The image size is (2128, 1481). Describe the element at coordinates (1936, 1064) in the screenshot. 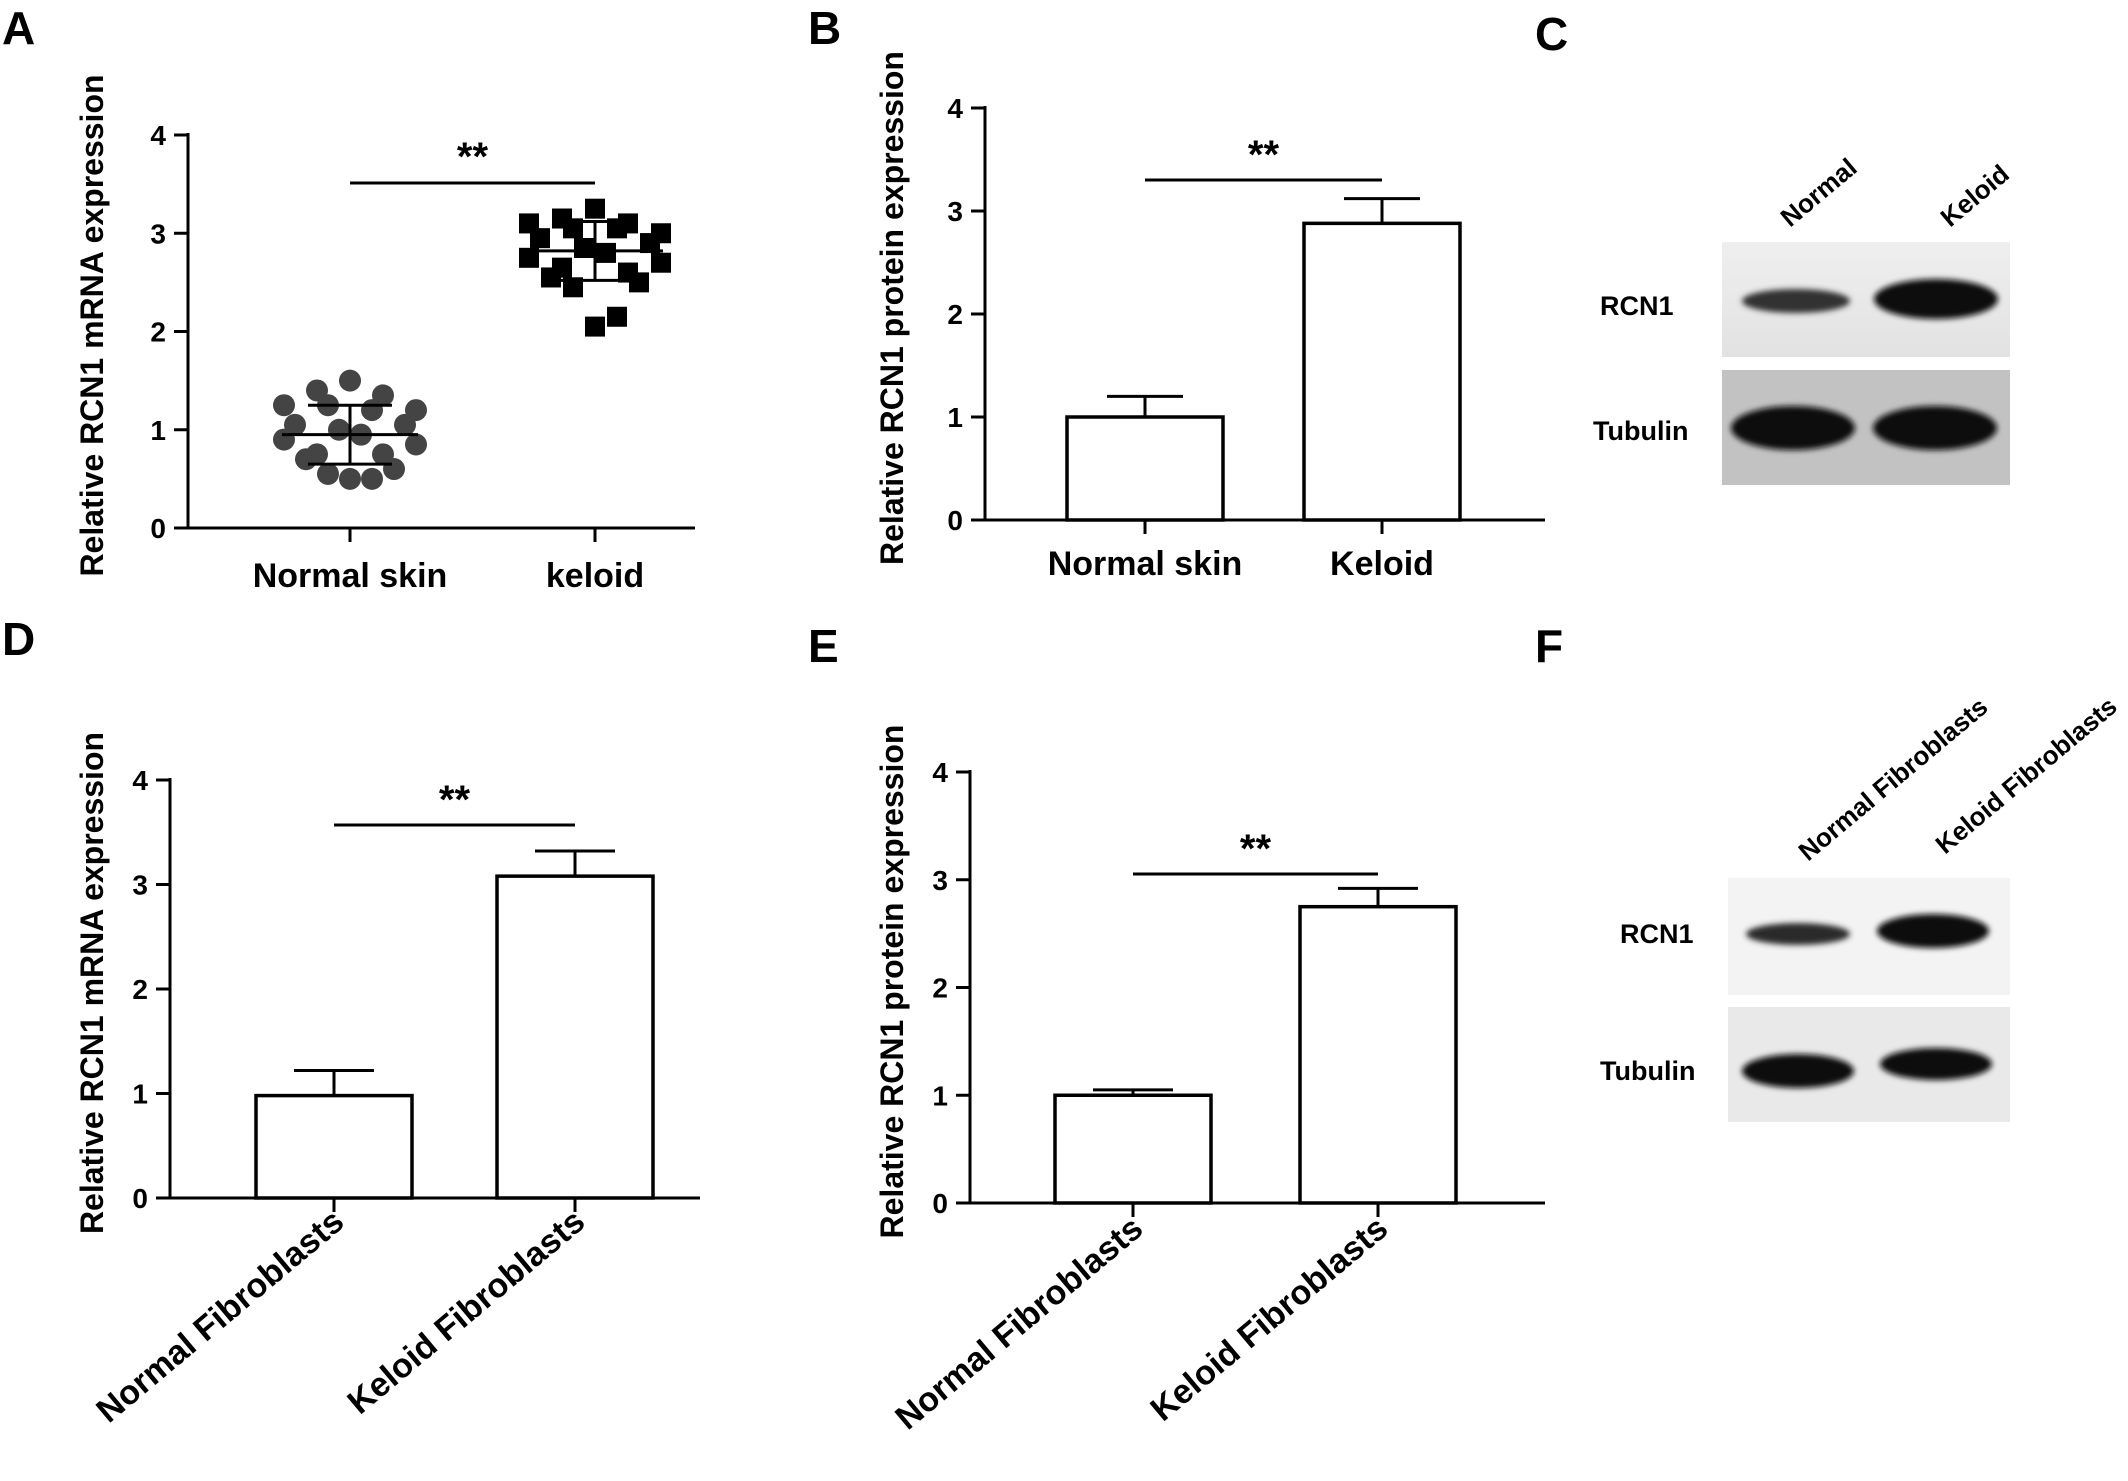

I see `blot-f-tubulin-band-keloid` at that location.